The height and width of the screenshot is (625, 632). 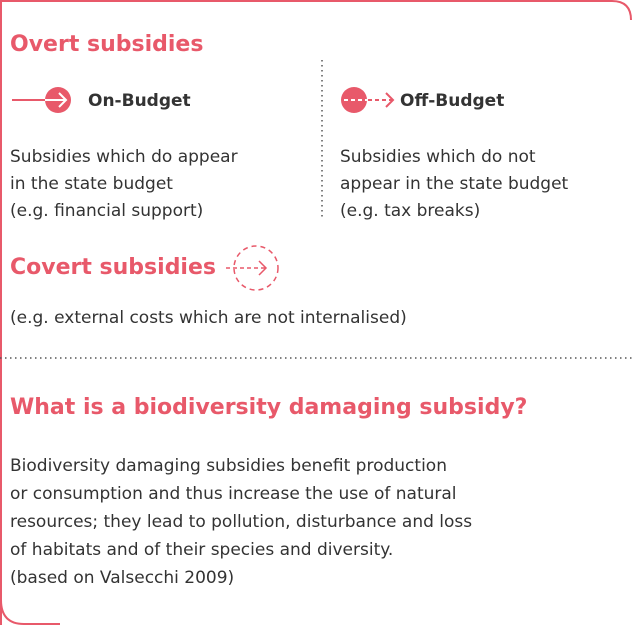 I want to click on section-title: Overt subsidies, so click(x=106, y=44).